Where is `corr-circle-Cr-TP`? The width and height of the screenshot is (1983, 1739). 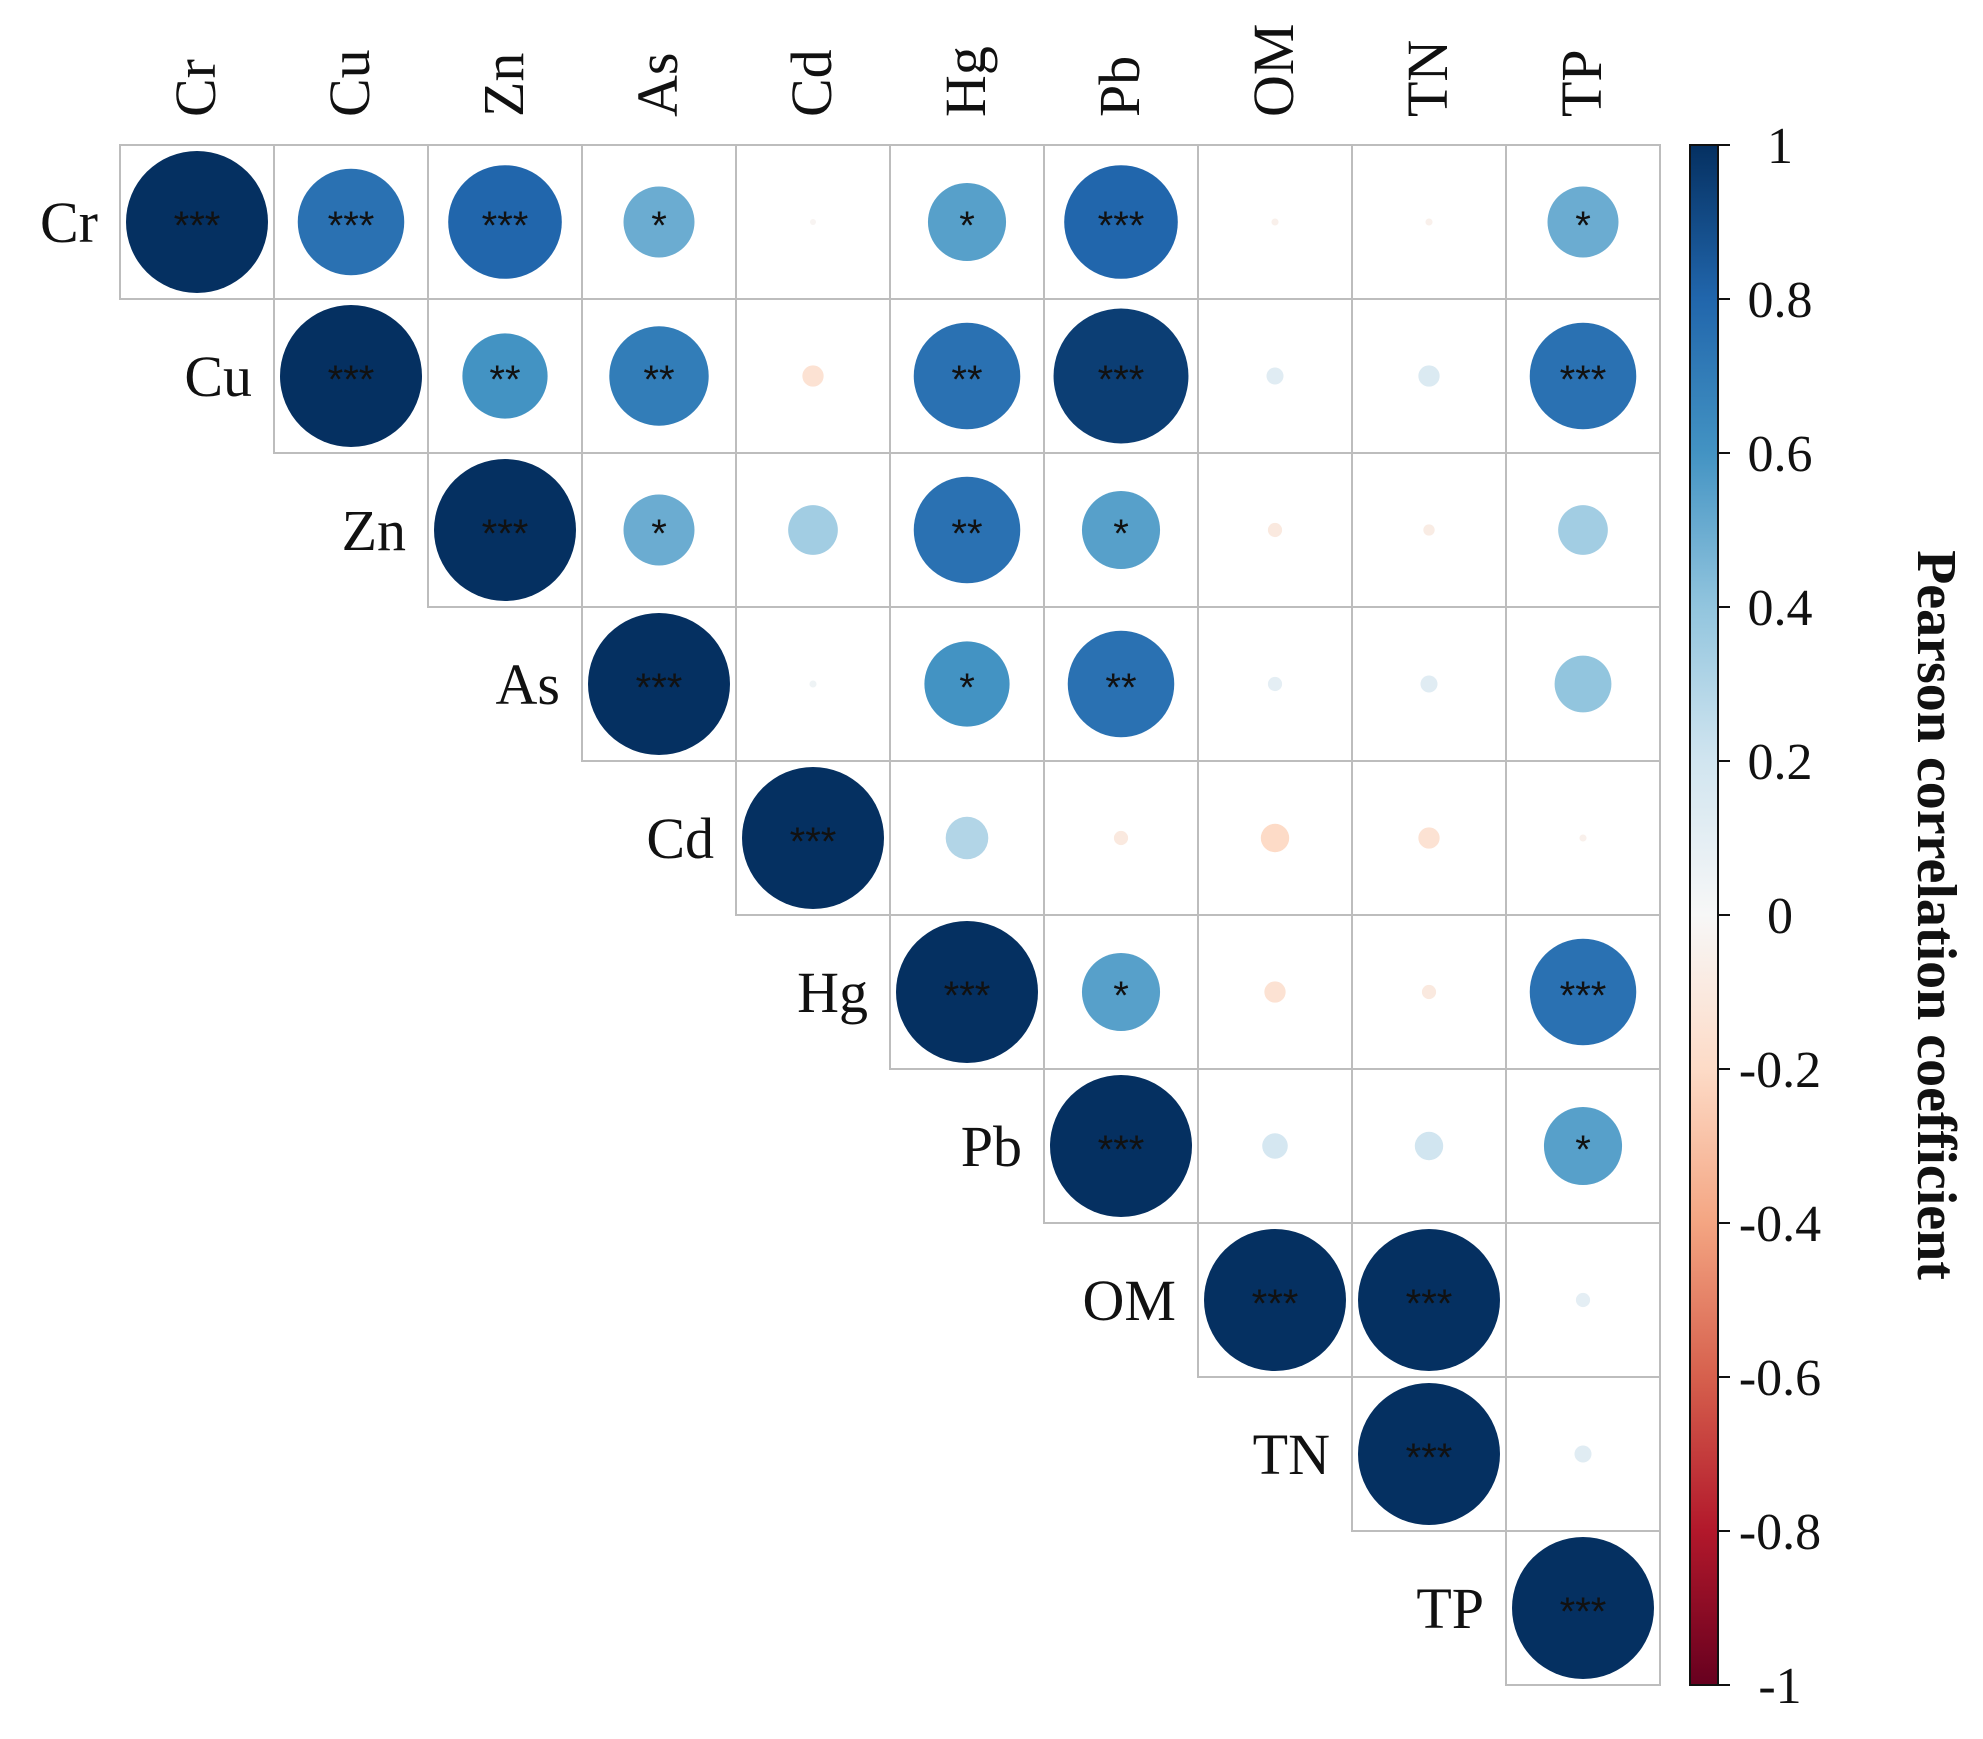
corr-circle-Cr-TP is located at coordinates (1583, 222).